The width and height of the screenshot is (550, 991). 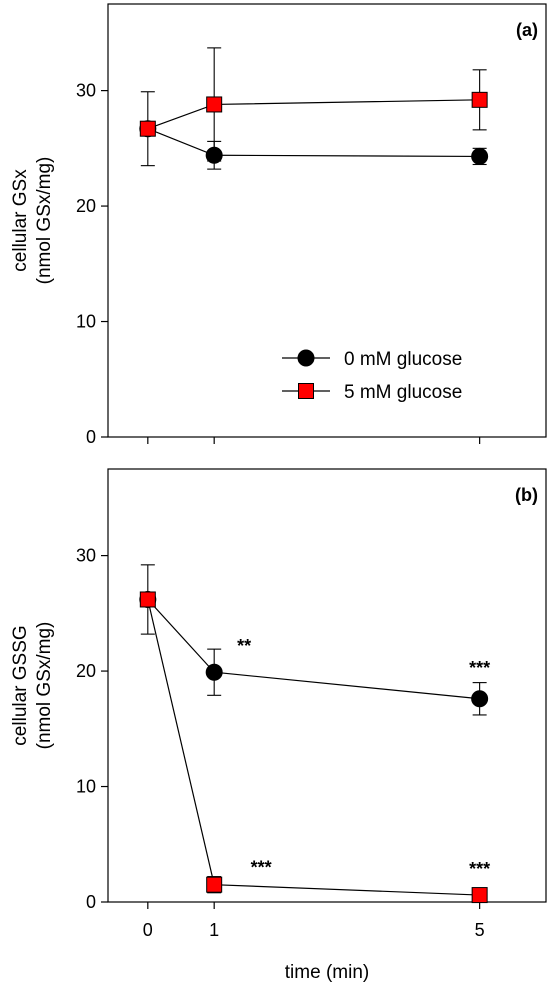 What do you see at coordinates (244, 646) in the screenshot?
I see `significance-label: **` at bounding box center [244, 646].